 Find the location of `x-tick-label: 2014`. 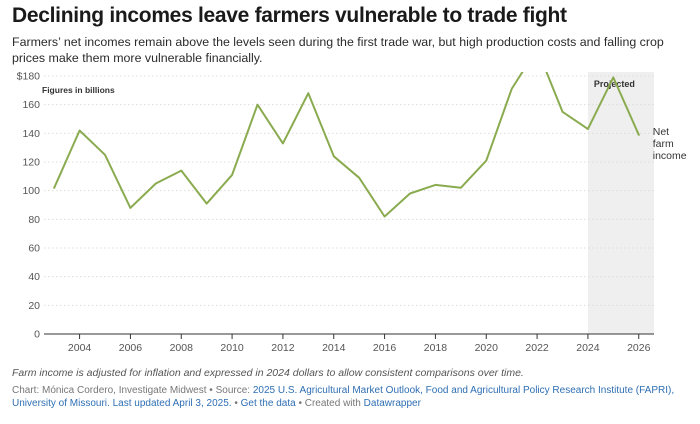

x-tick-label: 2014 is located at coordinates (334, 348).